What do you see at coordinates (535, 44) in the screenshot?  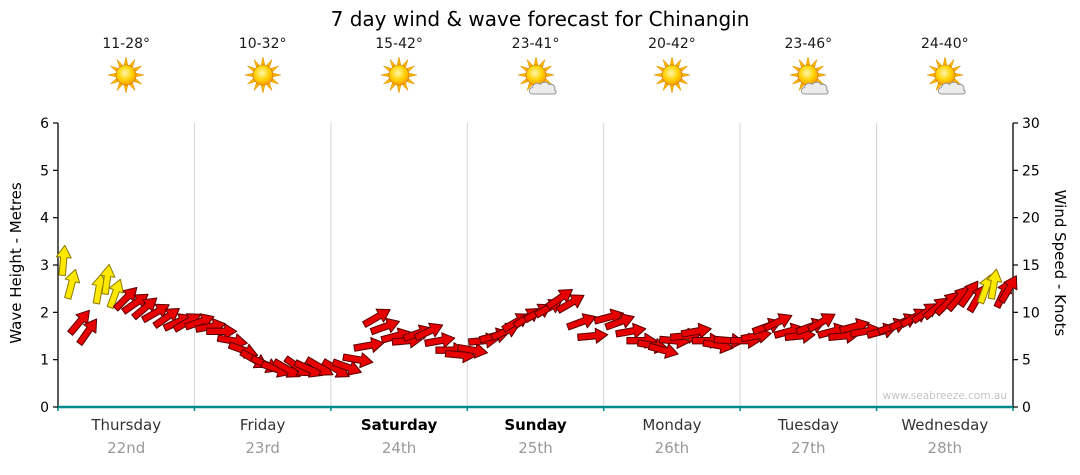 I see `day-temp-range: 23-41°` at bounding box center [535, 44].